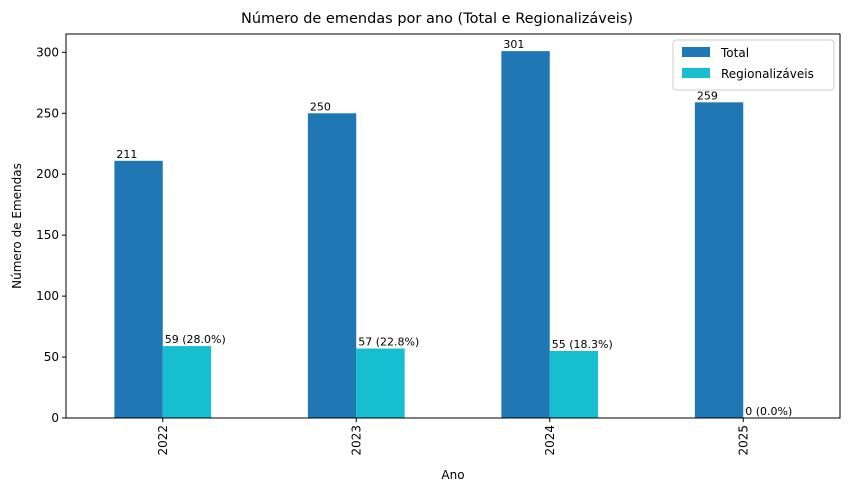 This screenshot has height=492, width=850. I want to click on legend-label: Regionalizáveis, so click(767, 74).